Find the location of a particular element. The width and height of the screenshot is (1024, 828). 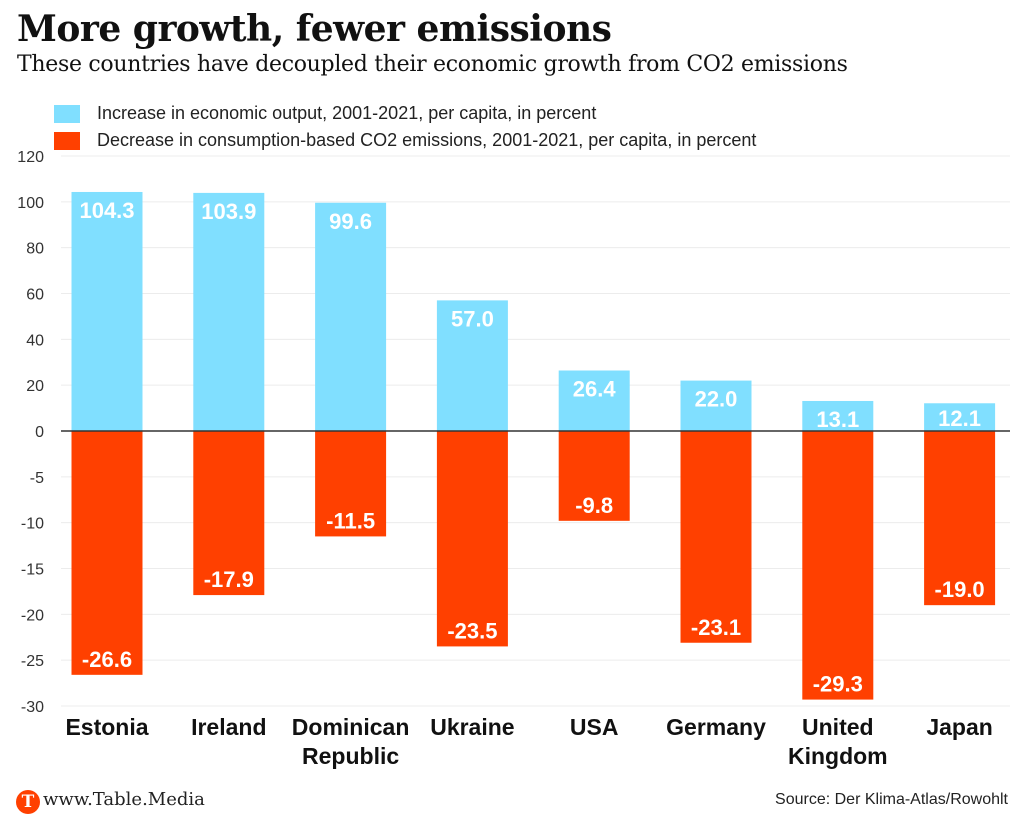

y-tick-label: 120 is located at coordinates (30, 157).